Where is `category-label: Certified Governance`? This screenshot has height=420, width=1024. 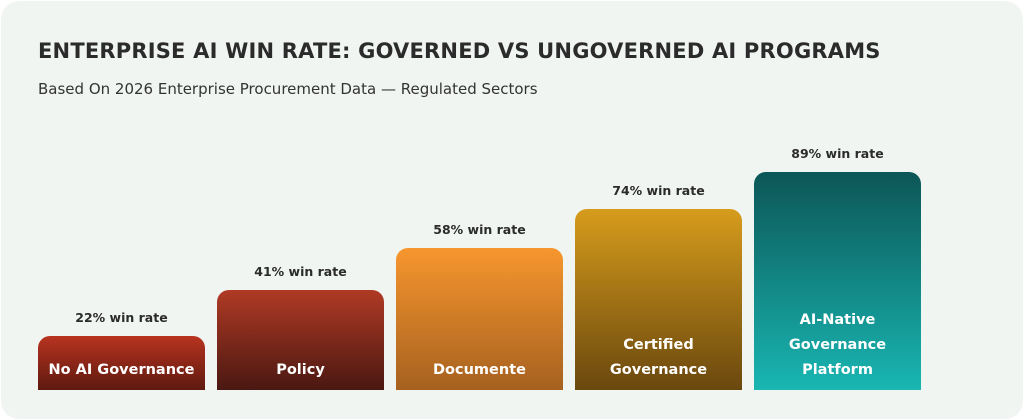
category-label: Certified Governance is located at coordinates (658, 357).